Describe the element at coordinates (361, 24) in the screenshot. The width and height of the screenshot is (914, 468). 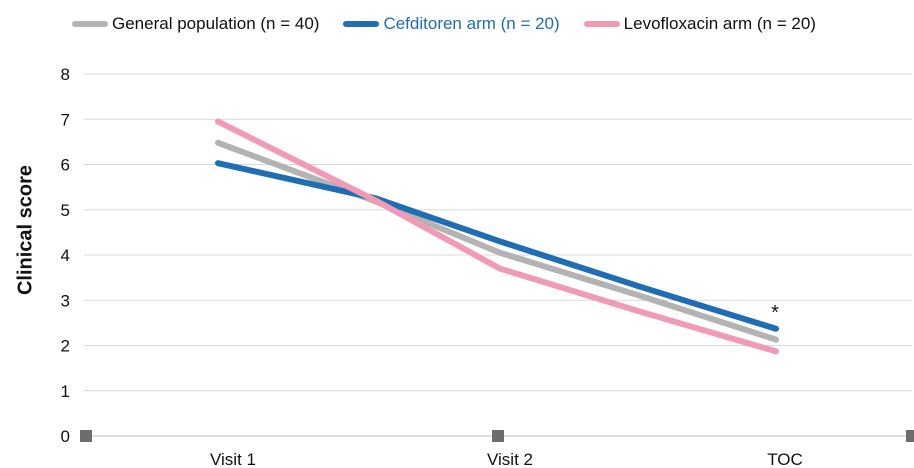
I see `legend-swatch-cefditoren` at that location.